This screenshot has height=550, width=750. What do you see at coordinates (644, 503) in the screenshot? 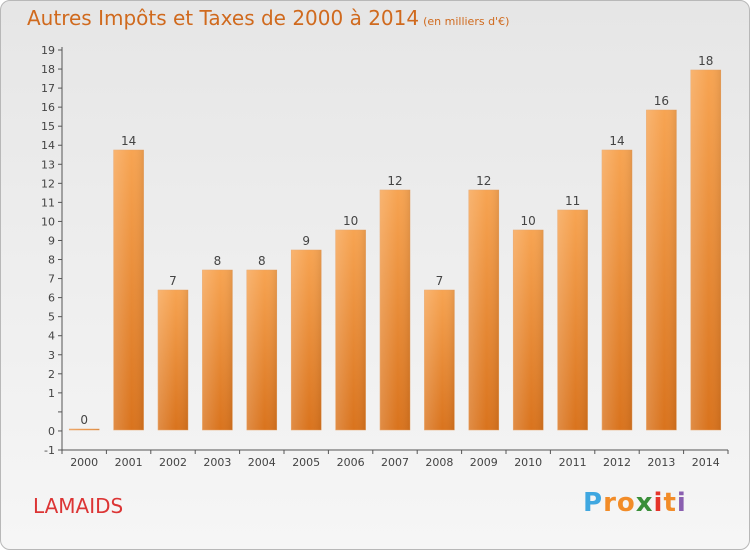
I see `logo-letter: x` at bounding box center [644, 503].